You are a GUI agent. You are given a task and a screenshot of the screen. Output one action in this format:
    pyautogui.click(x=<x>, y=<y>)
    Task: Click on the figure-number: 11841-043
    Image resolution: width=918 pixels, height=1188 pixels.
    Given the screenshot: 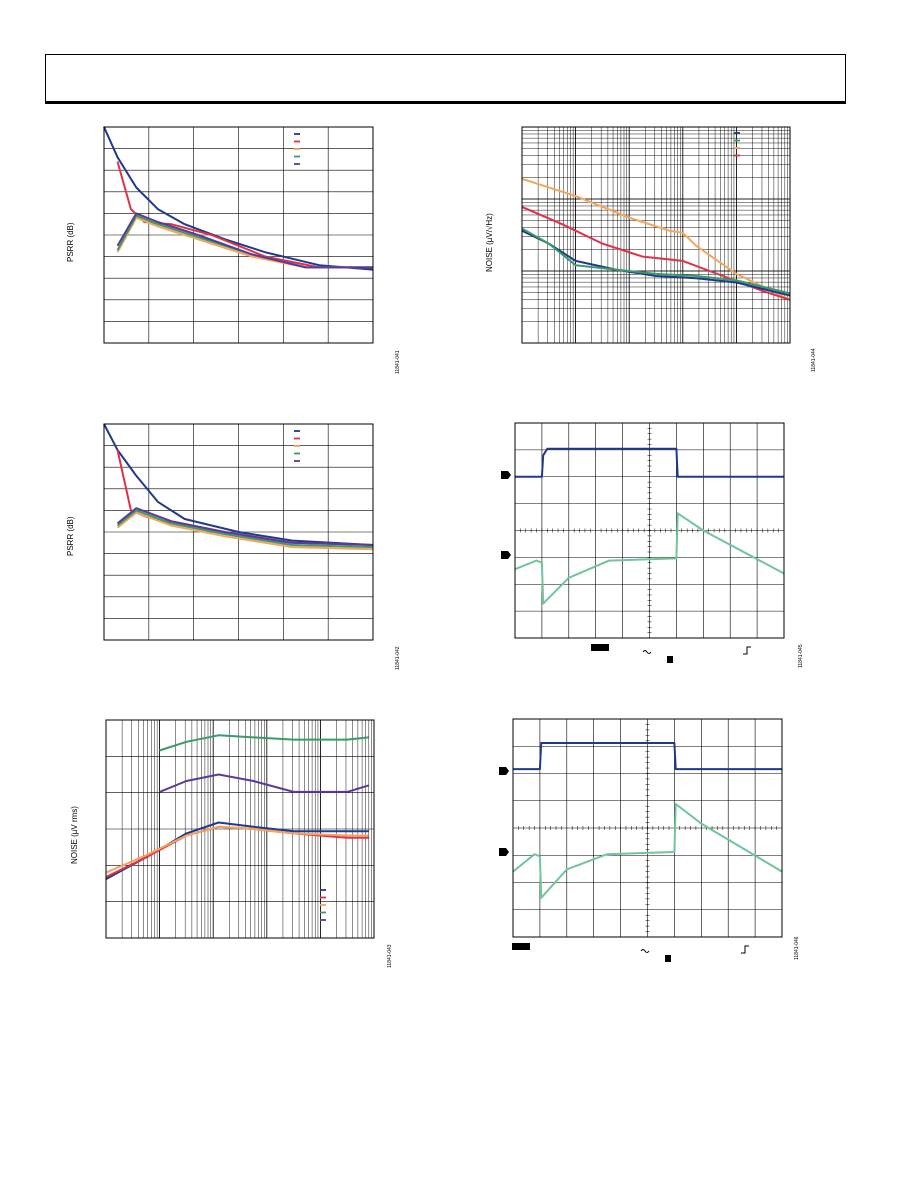 What is the action you would take?
    pyautogui.click(x=390, y=956)
    